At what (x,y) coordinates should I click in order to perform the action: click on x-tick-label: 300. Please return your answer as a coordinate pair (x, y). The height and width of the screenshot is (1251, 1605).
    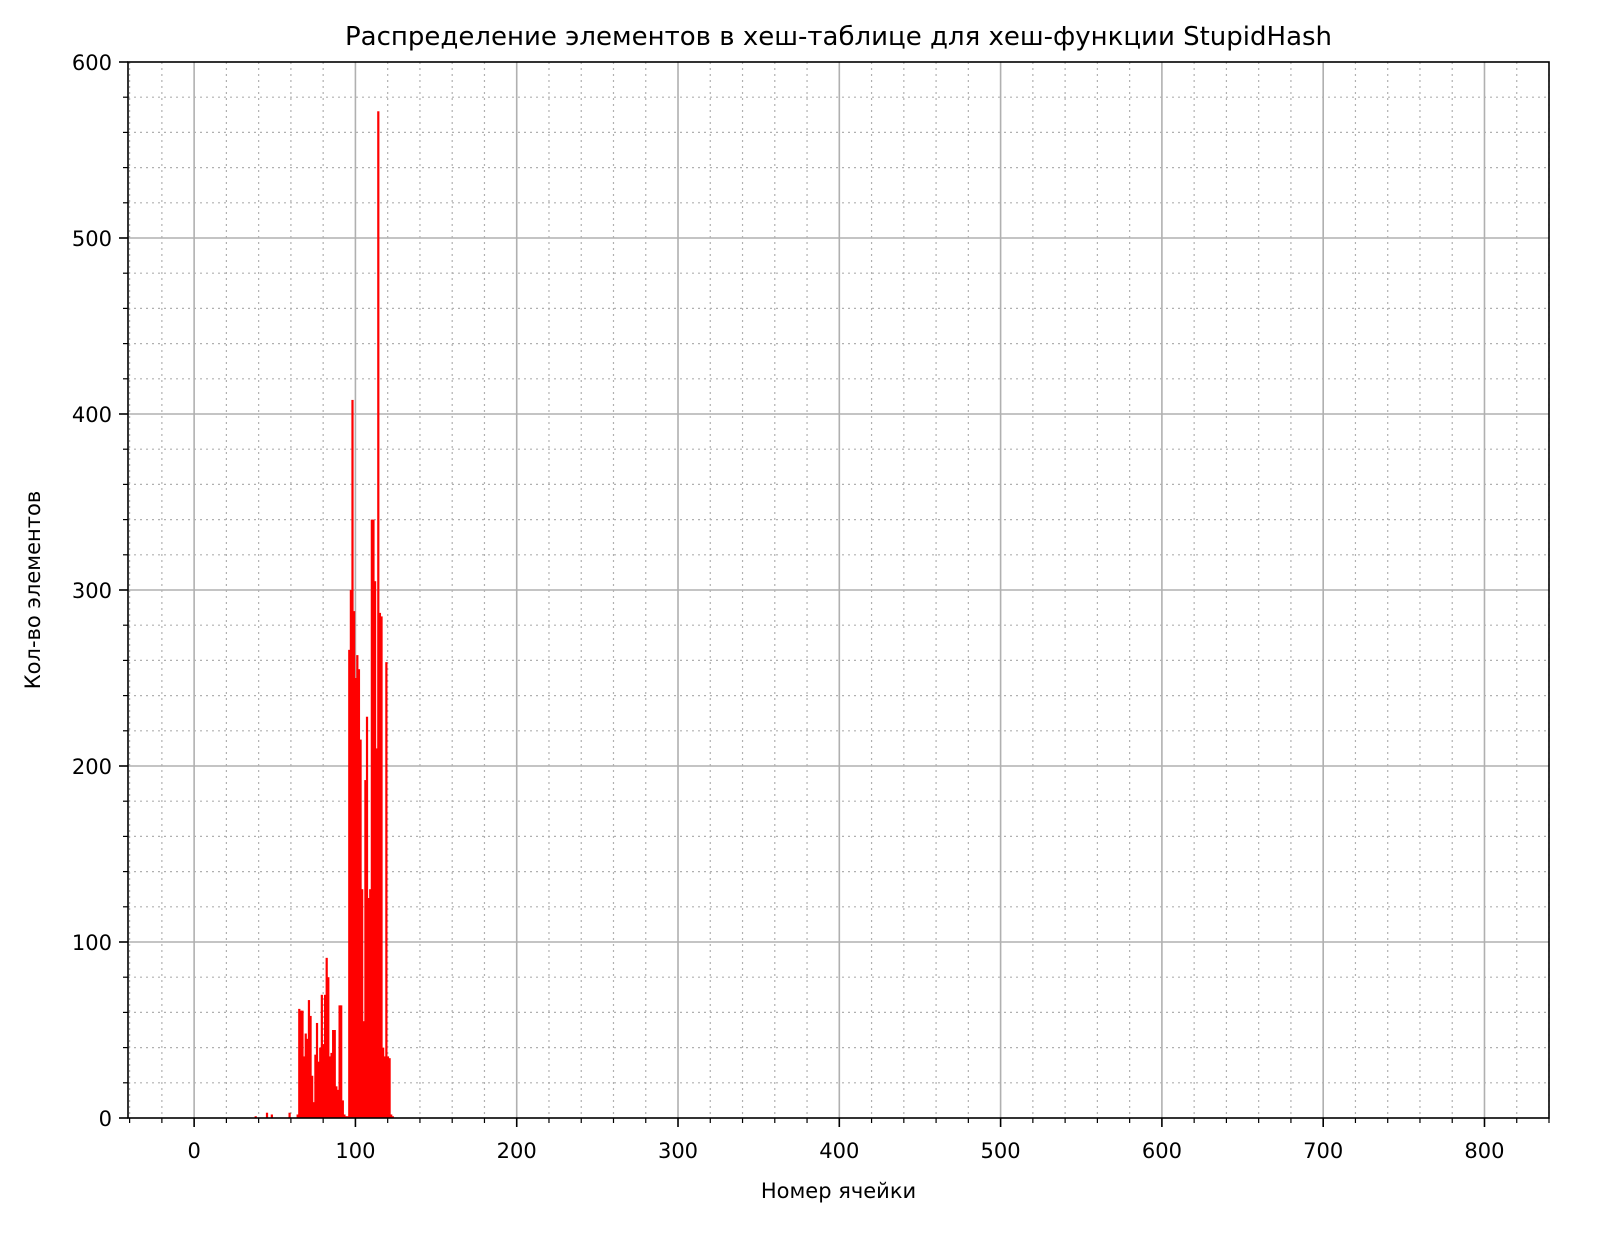
    Looking at the image, I should click on (678, 1151).